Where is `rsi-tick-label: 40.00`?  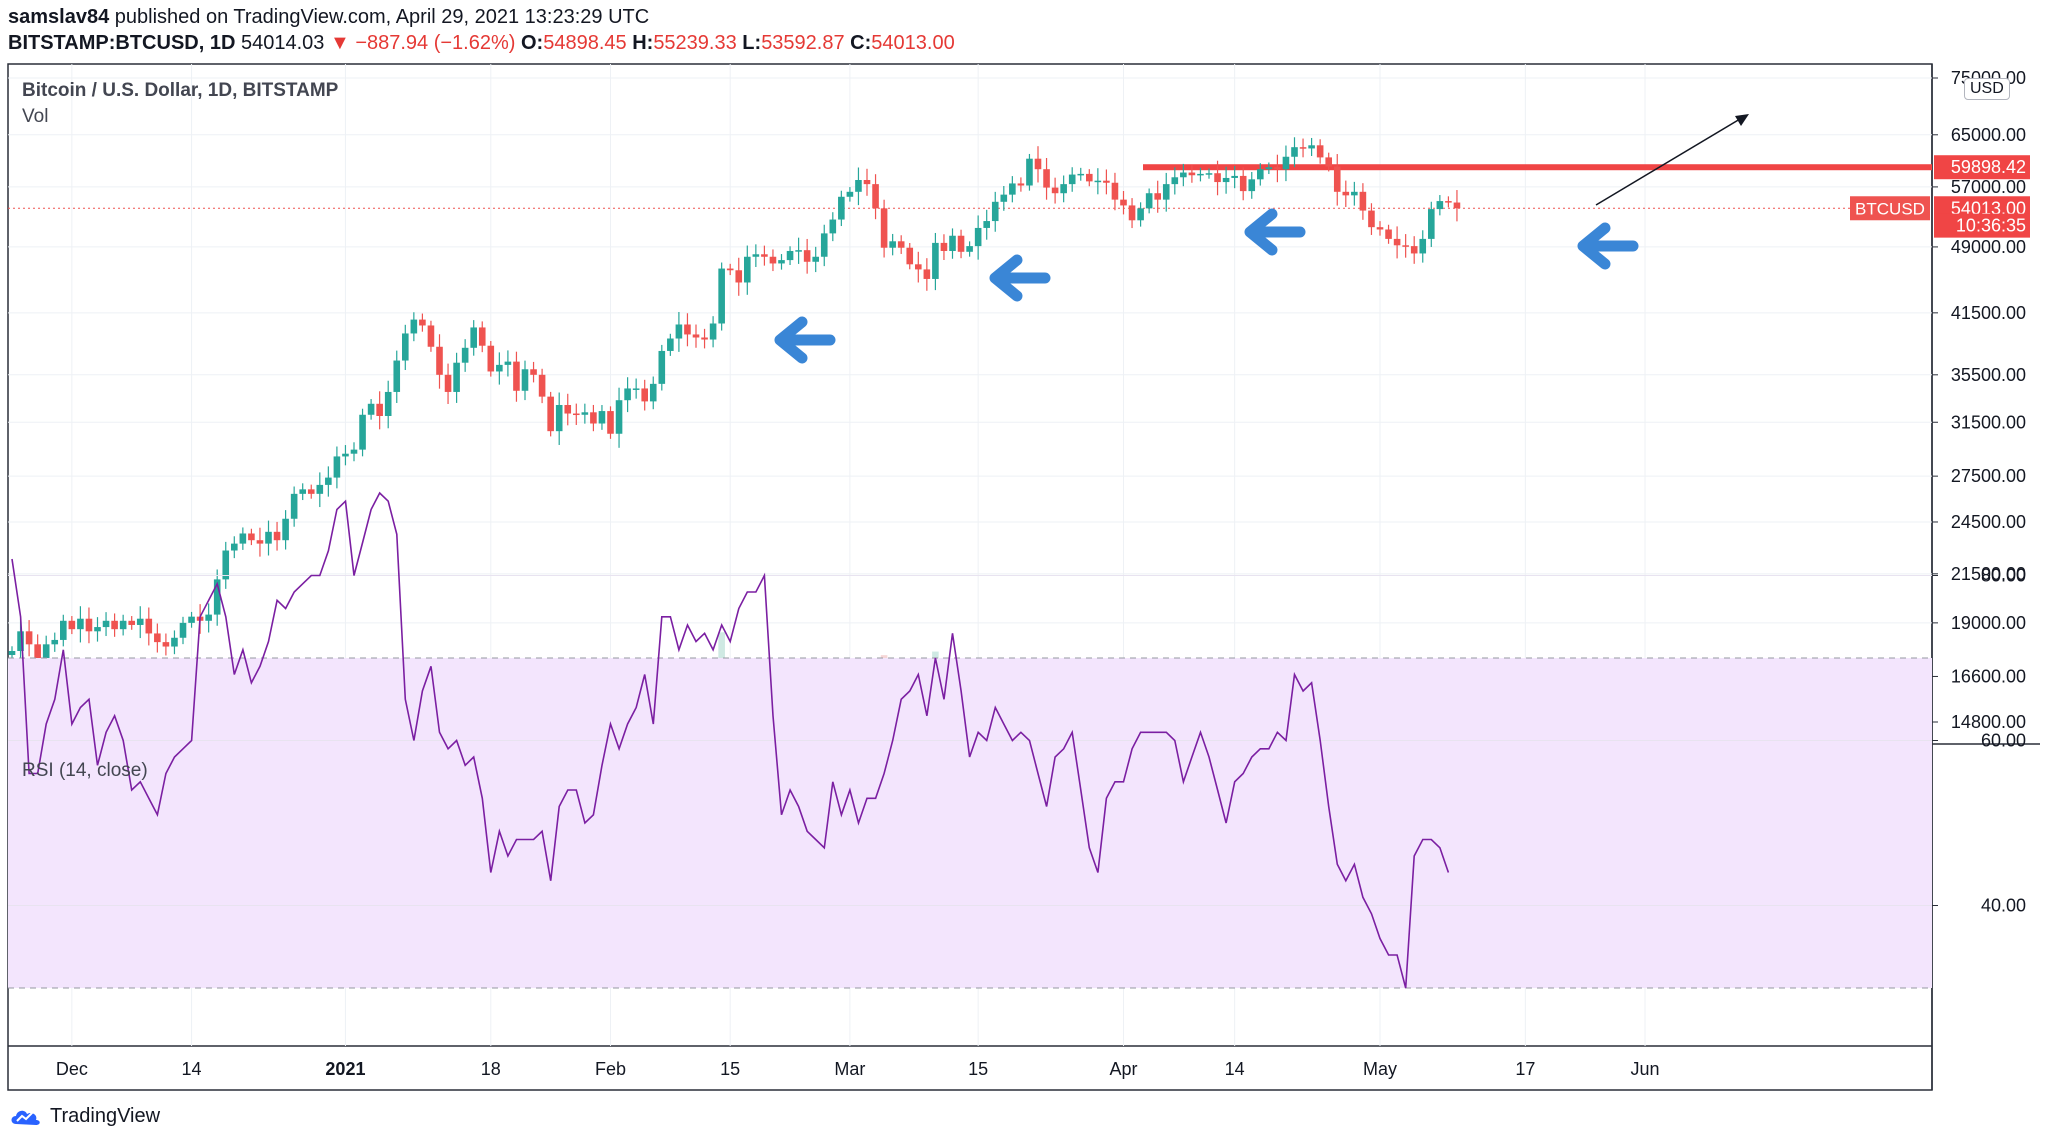 rsi-tick-label: 40.00 is located at coordinates (2003, 906).